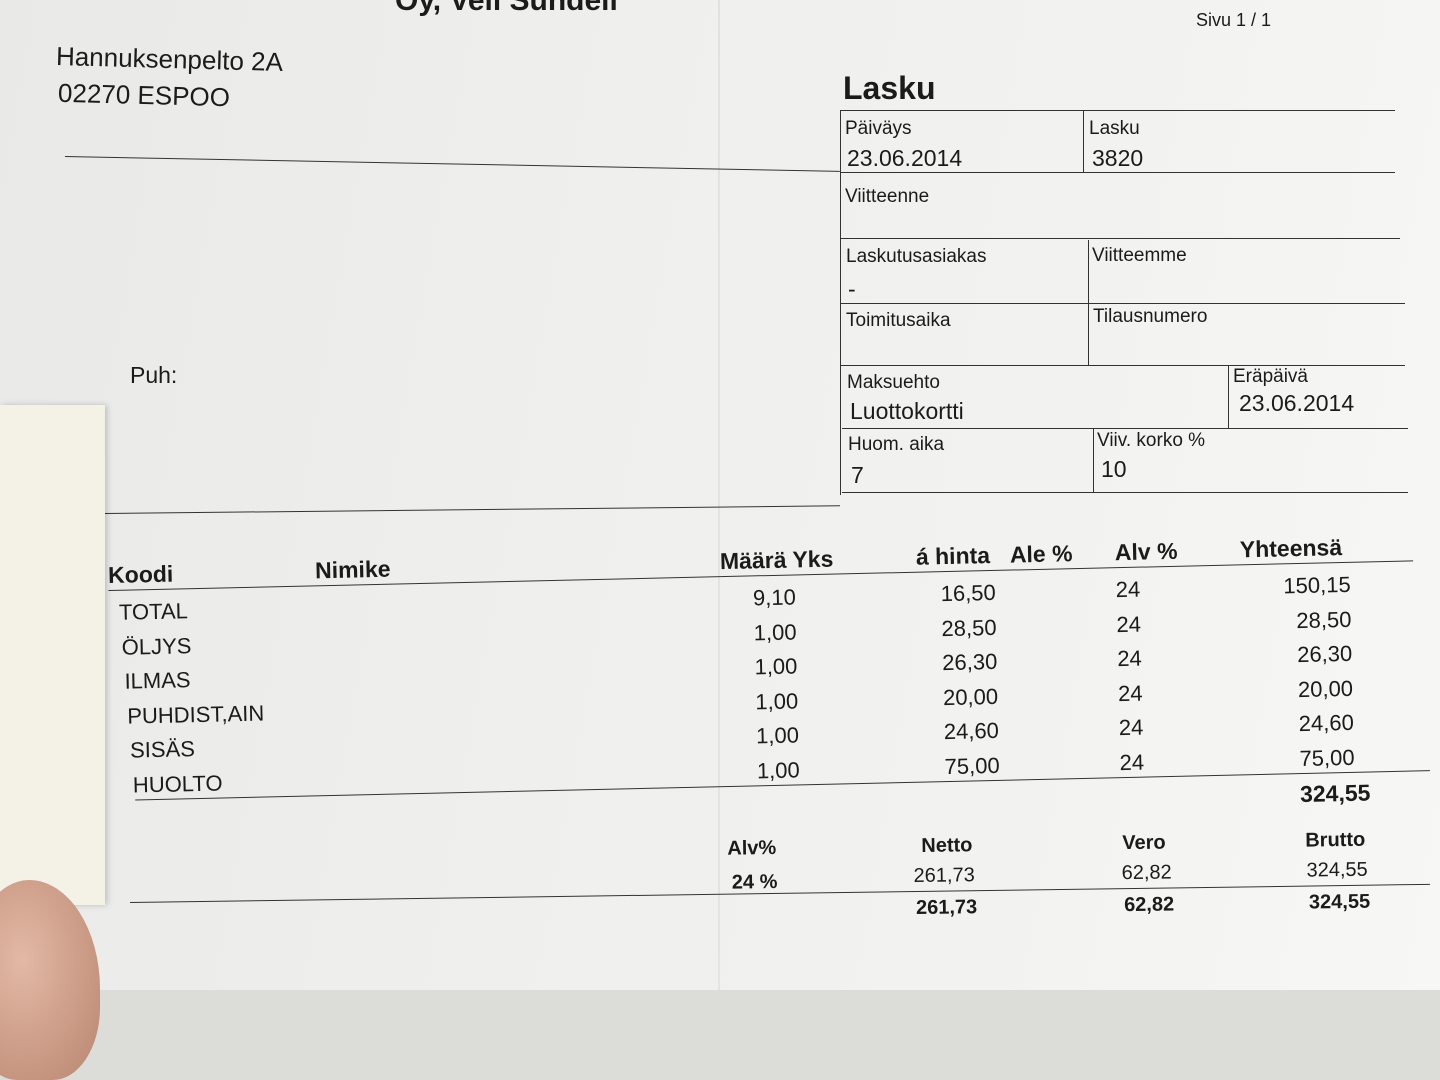 The width and height of the screenshot is (1440, 1080). What do you see at coordinates (52, 655) in the screenshot?
I see `receipt-slip` at bounding box center [52, 655].